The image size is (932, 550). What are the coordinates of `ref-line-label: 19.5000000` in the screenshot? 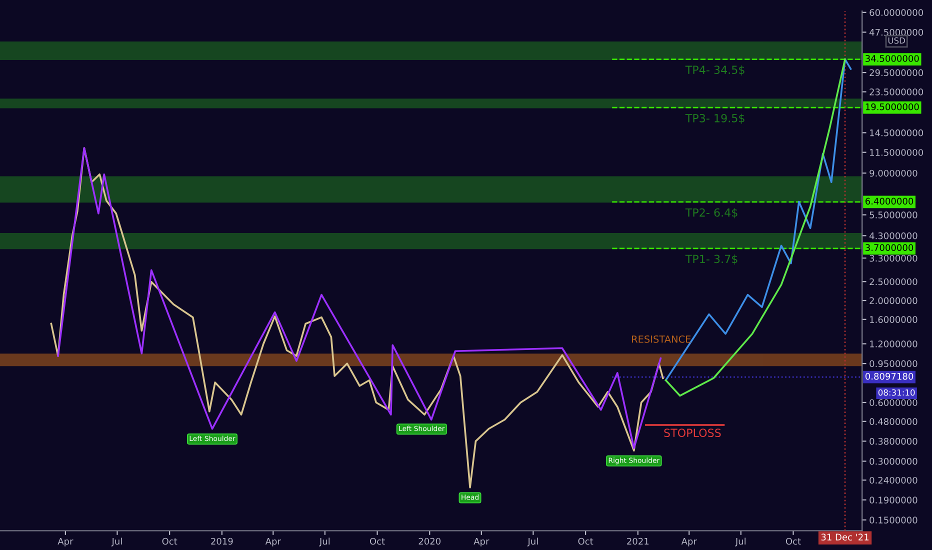 It's located at (892, 106).